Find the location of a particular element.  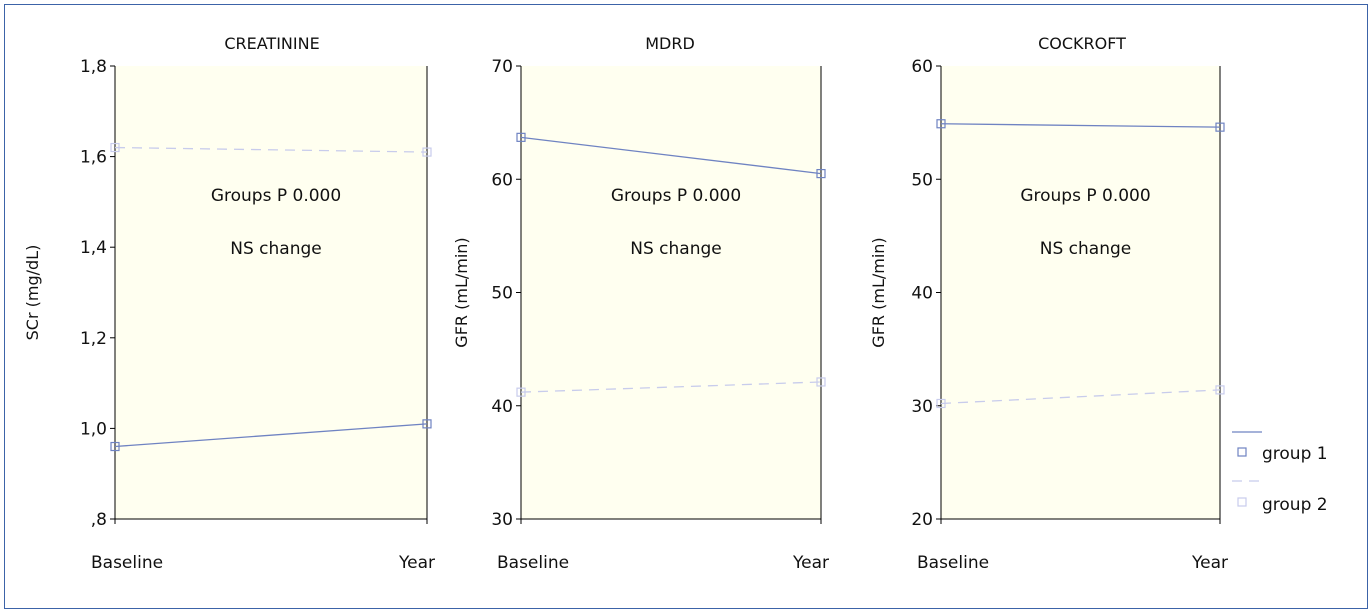

y-tick-label: ,8 is located at coordinates (99, 520).